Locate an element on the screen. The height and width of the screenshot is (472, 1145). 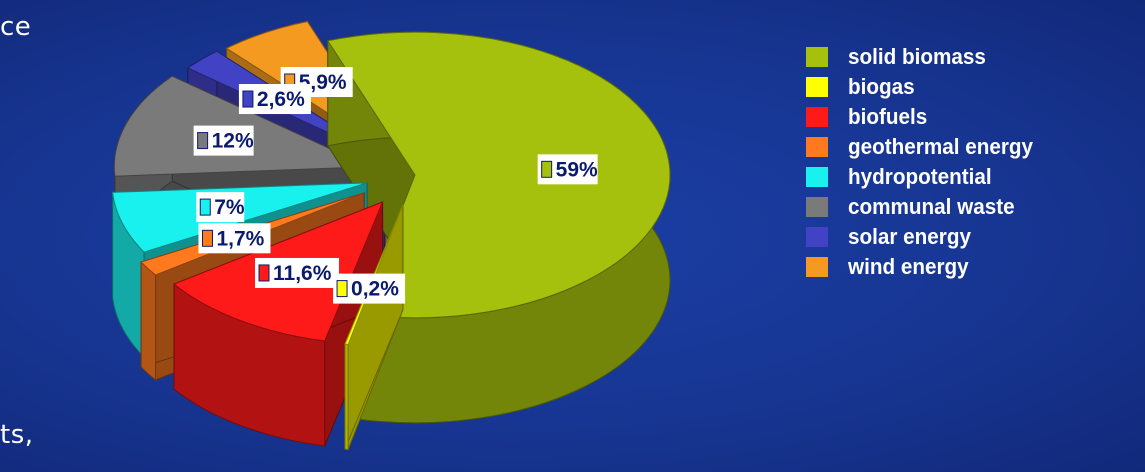
legend-label: solid biomass is located at coordinates (917, 56).